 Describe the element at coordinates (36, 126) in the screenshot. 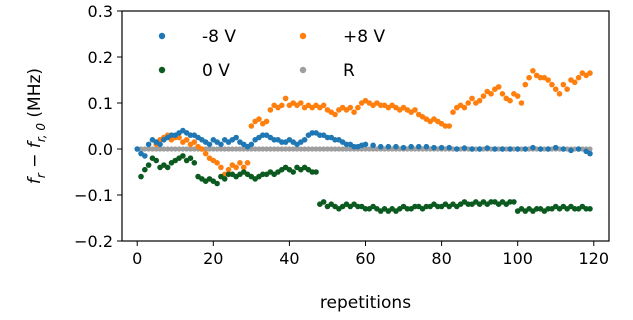

I see `y-axis-label: fr − fr, 0 (MHz)` at that location.